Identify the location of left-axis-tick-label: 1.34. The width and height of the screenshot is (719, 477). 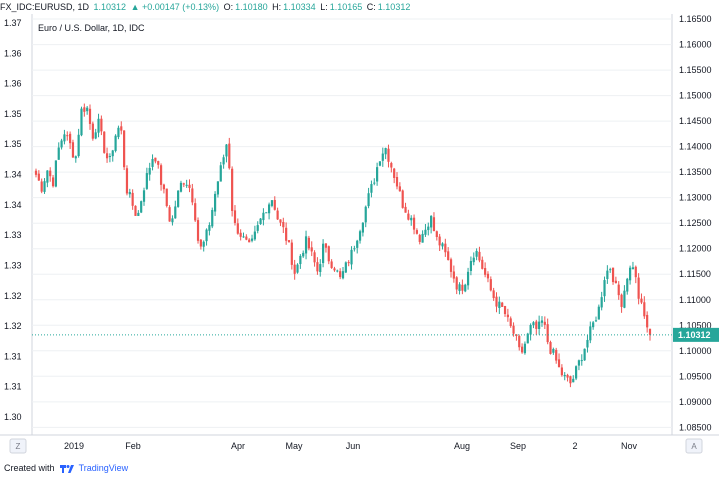
(13, 205).